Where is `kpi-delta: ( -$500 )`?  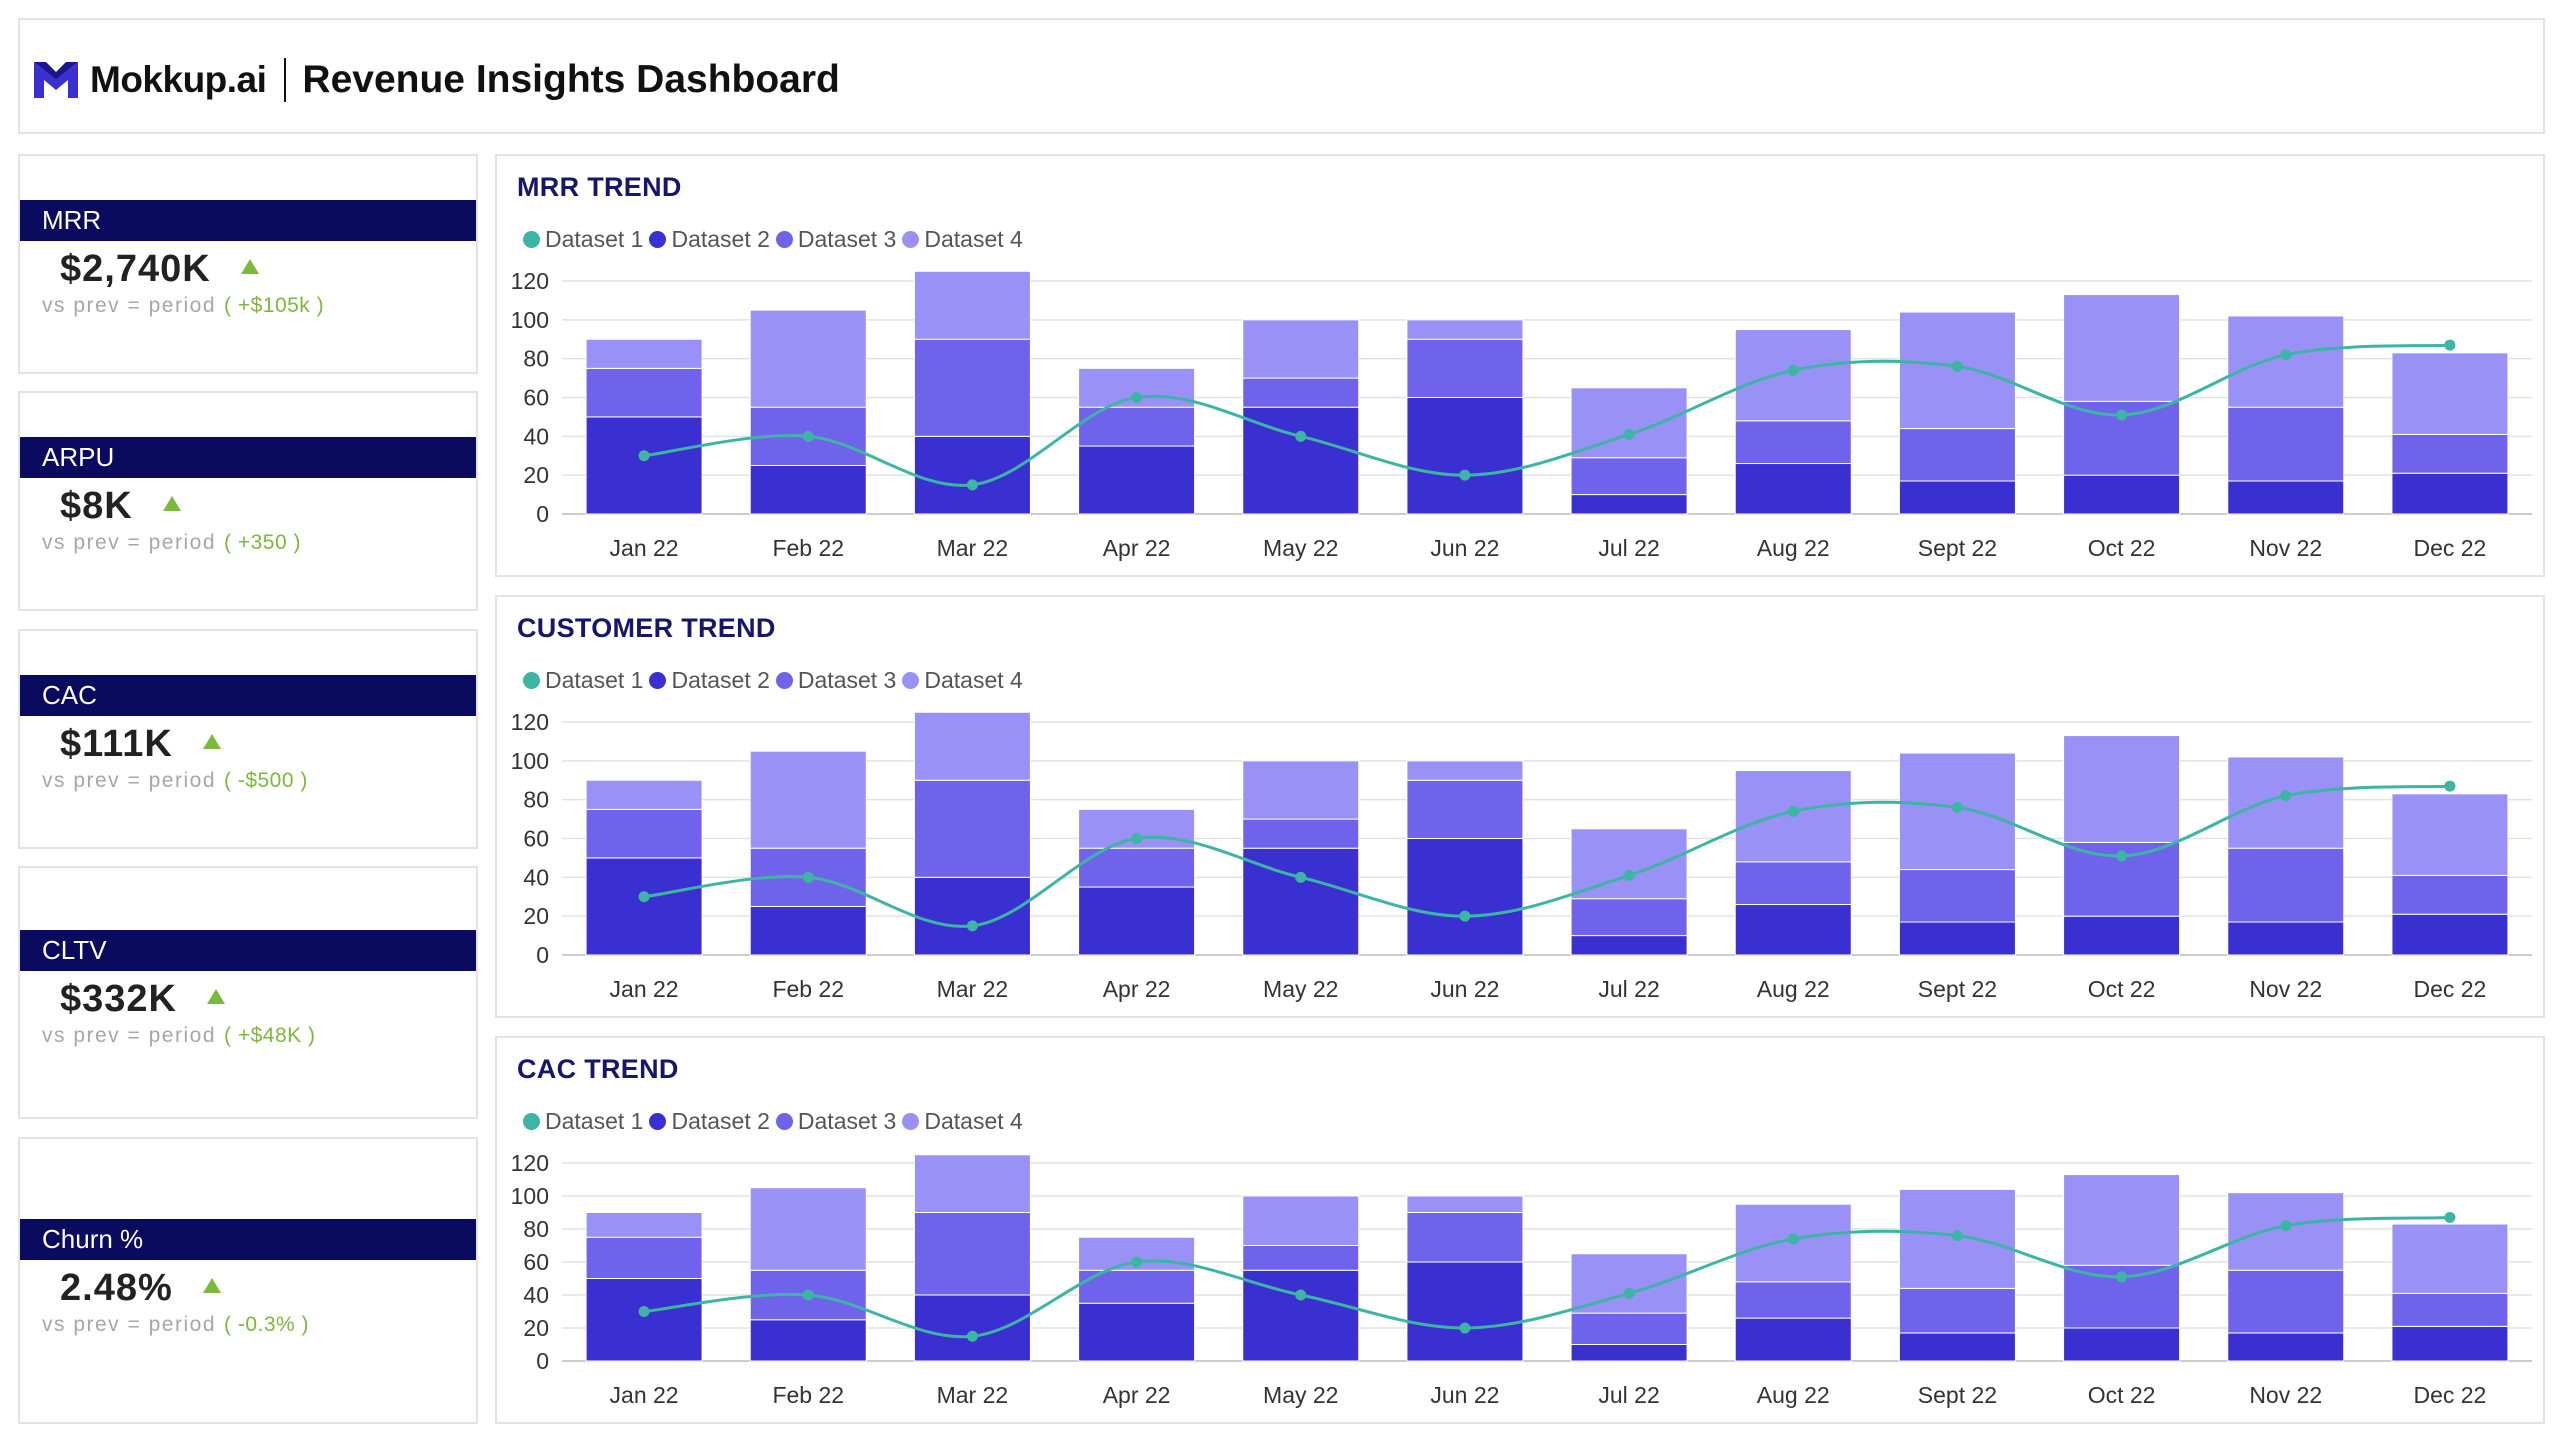
kpi-delta: ( -$500 ) is located at coordinates (266, 780).